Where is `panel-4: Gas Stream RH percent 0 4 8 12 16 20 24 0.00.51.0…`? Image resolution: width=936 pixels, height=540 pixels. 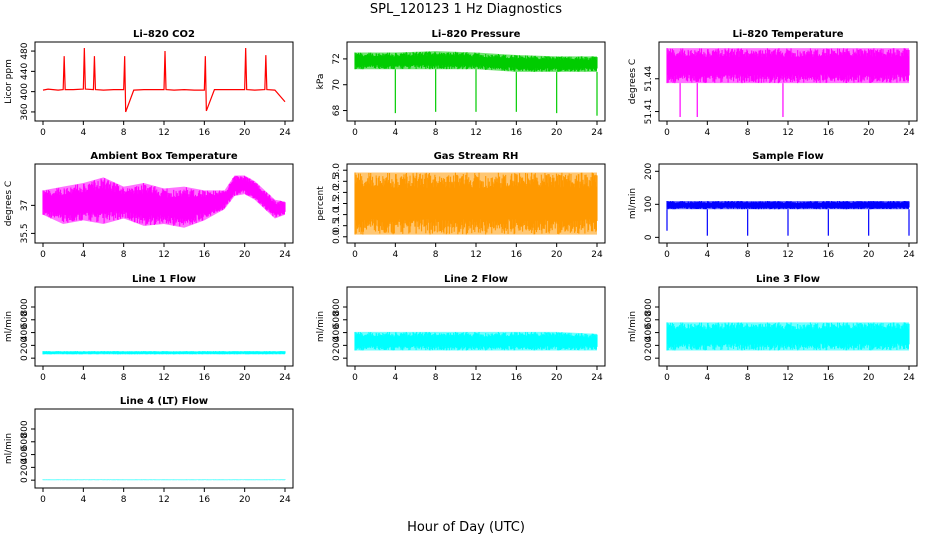
panel-4: Gas Stream RH percent 0 4 8 12 16 20 24 0.00.51.0… is located at coordinates (461, 205).